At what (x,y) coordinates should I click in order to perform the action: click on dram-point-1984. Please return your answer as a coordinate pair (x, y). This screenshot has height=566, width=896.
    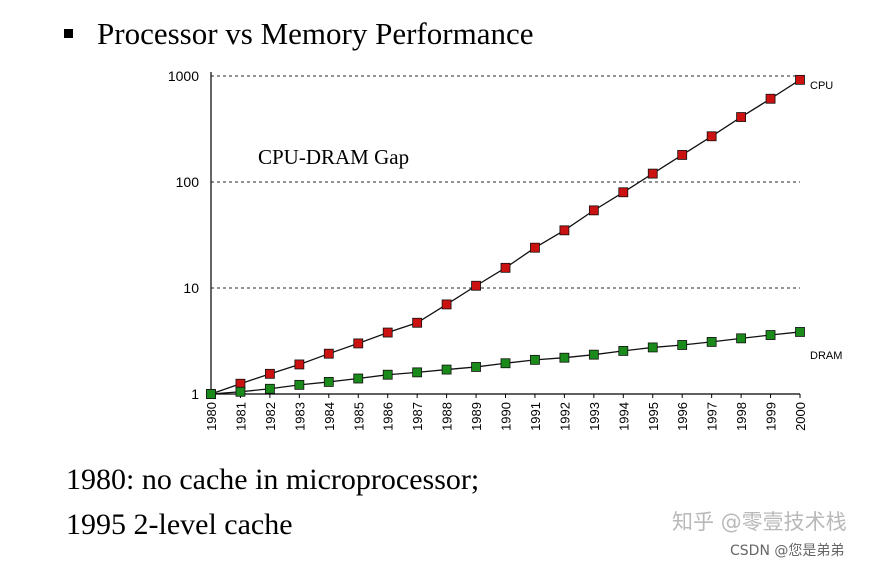
    Looking at the image, I should click on (328, 382).